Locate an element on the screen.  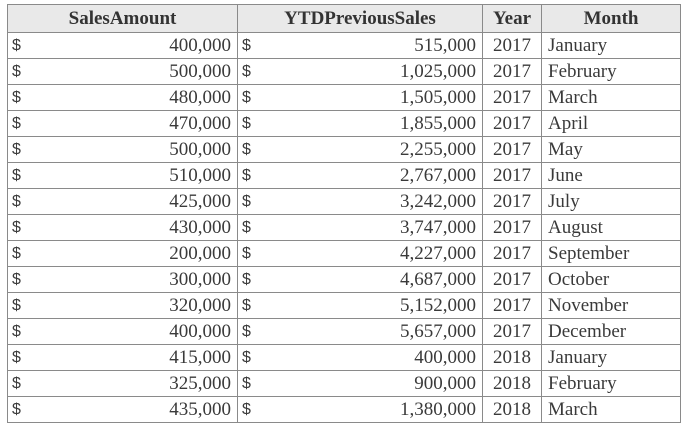
ytd-previous-sales-cell: 5,152,000 is located at coordinates (370, 305).